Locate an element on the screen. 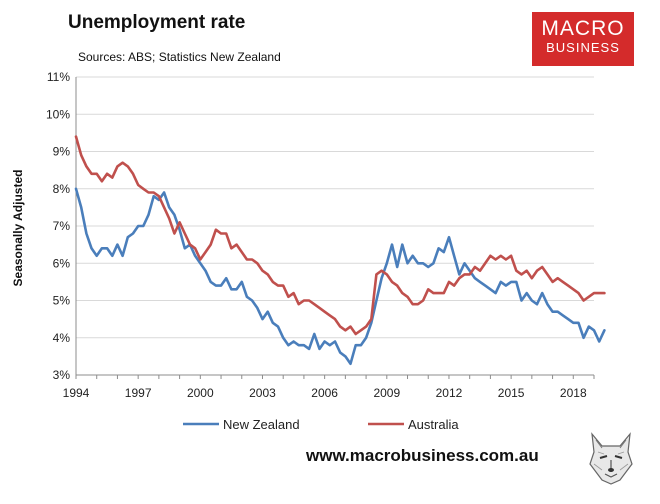 The width and height of the screenshot is (660, 504). logo-line-2: BUSINESS is located at coordinates (583, 47).